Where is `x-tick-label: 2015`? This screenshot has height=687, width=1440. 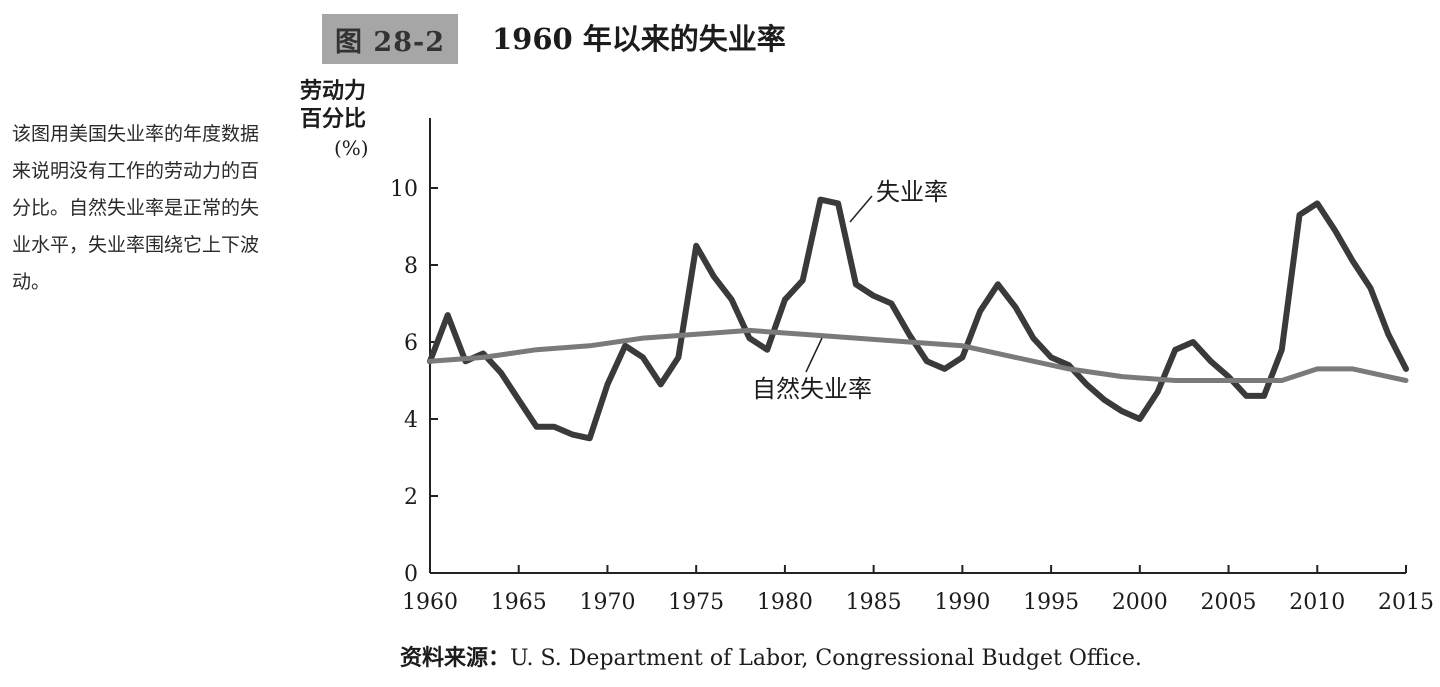 x-tick-label: 2015 is located at coordinates (1406, 602).